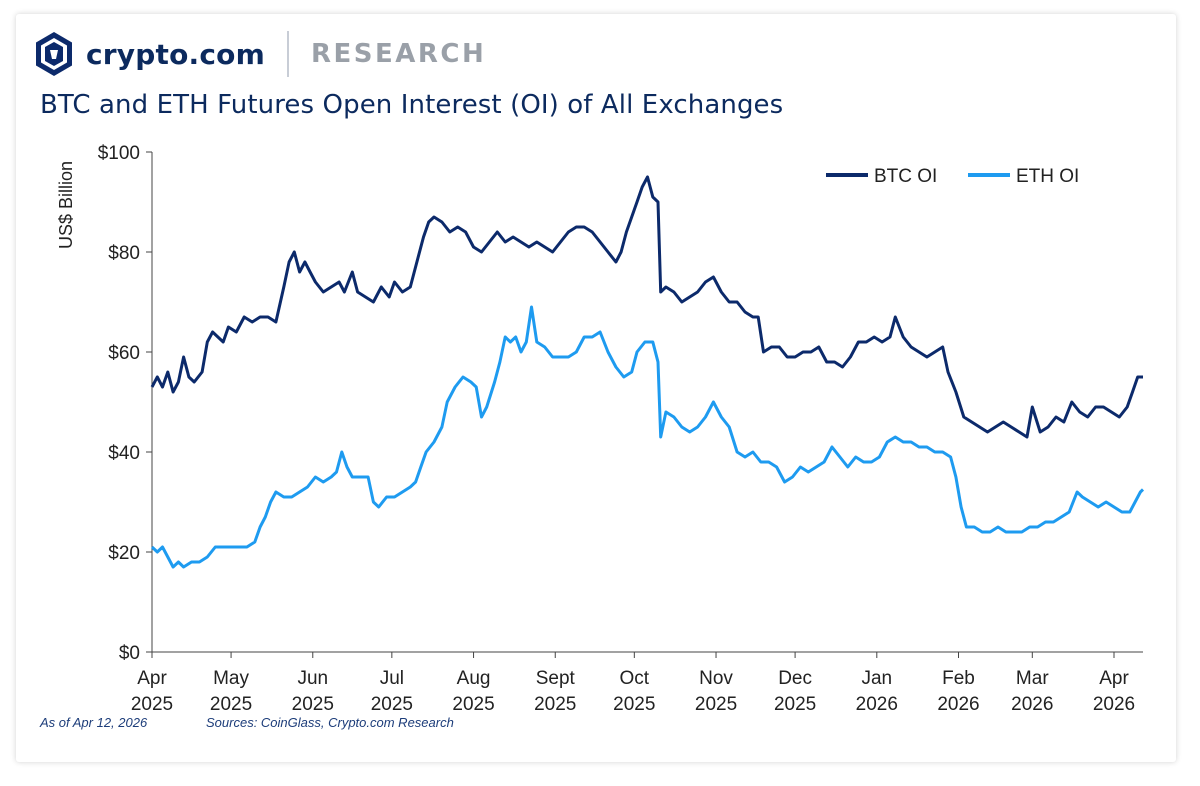 Image resolution: width=1200 pixels, height=786 pixels. I want to click on x-tick-label-month: Jun, so click(312, 678).